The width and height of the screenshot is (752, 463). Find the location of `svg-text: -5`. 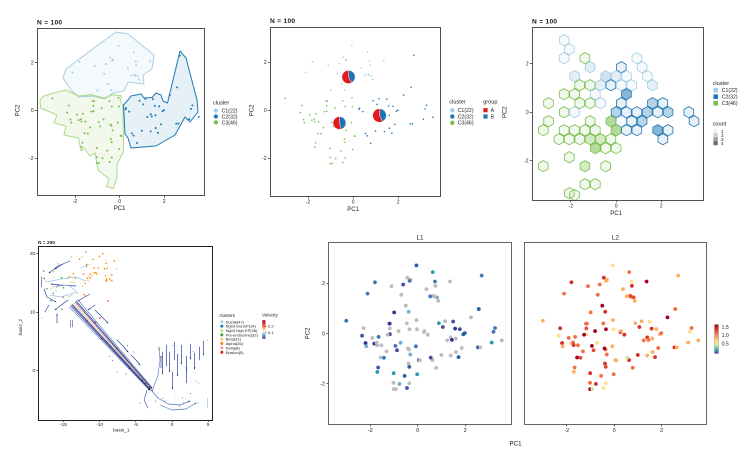

svg-text: -5 is located at coordinates (136, 425).